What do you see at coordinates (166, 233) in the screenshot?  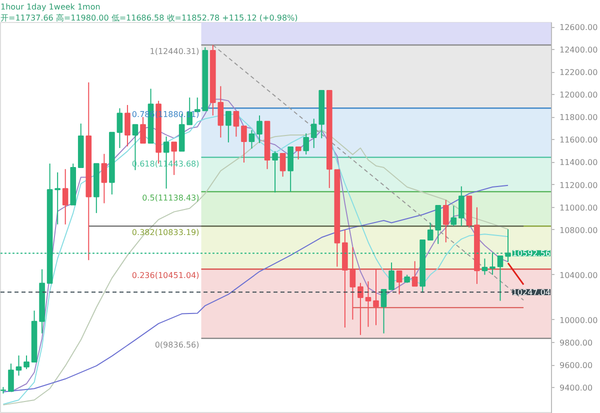 I see `ref-line-label: 0.382(10833.19)` at bounding box center [166, 233].